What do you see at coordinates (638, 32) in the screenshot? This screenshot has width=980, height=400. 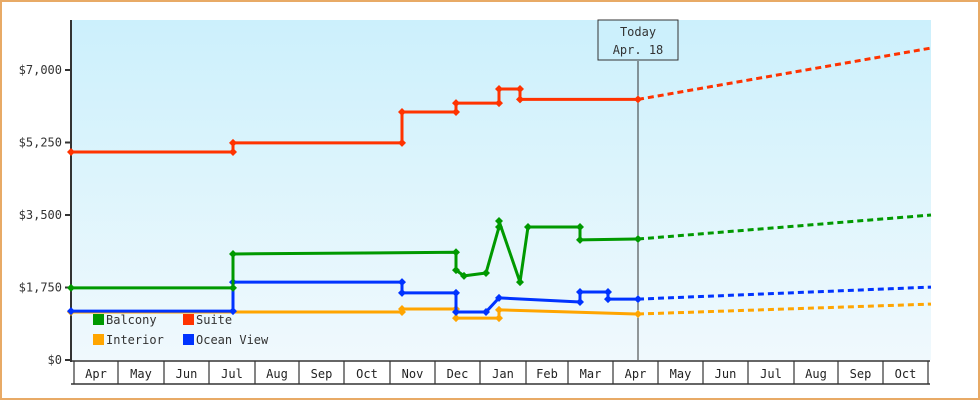 I see `today-label: Today` at bounding box center [638, 32].